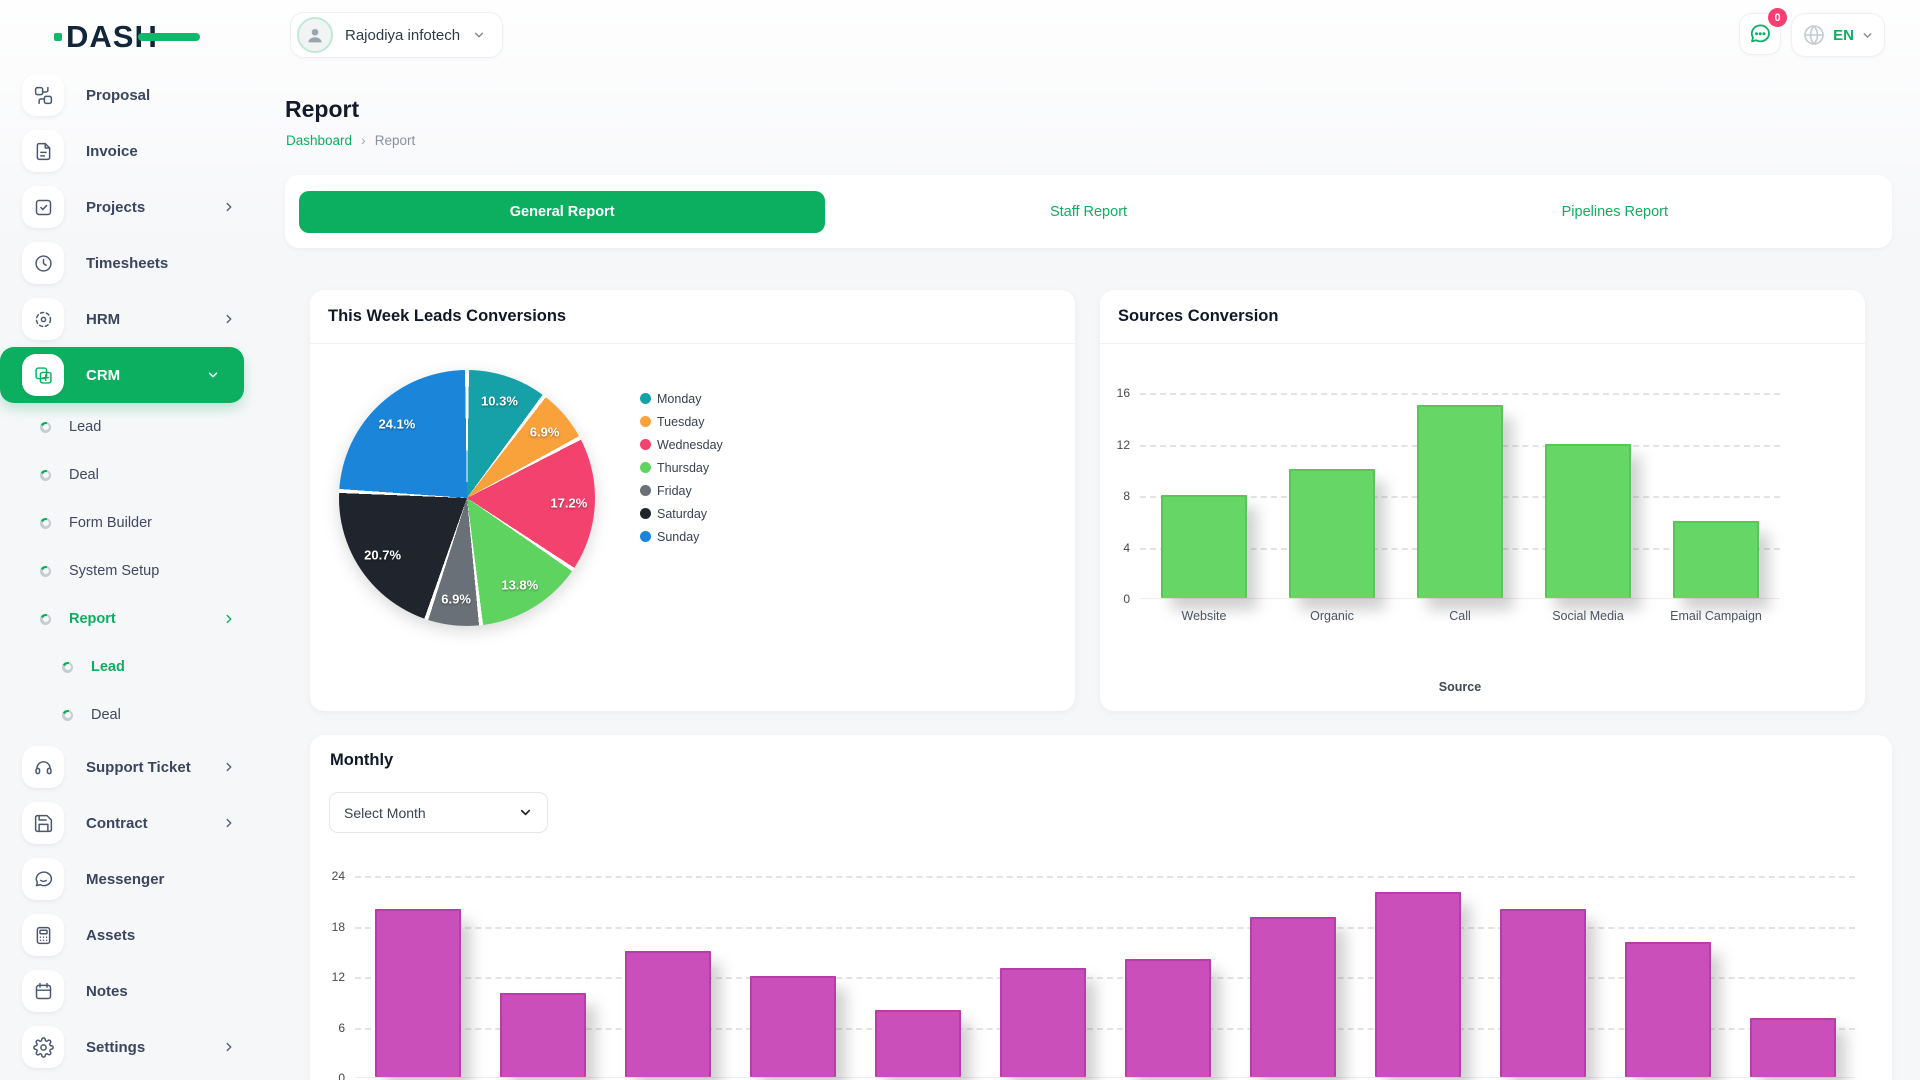  I want to click on calendar-icon, so click(43, 991).